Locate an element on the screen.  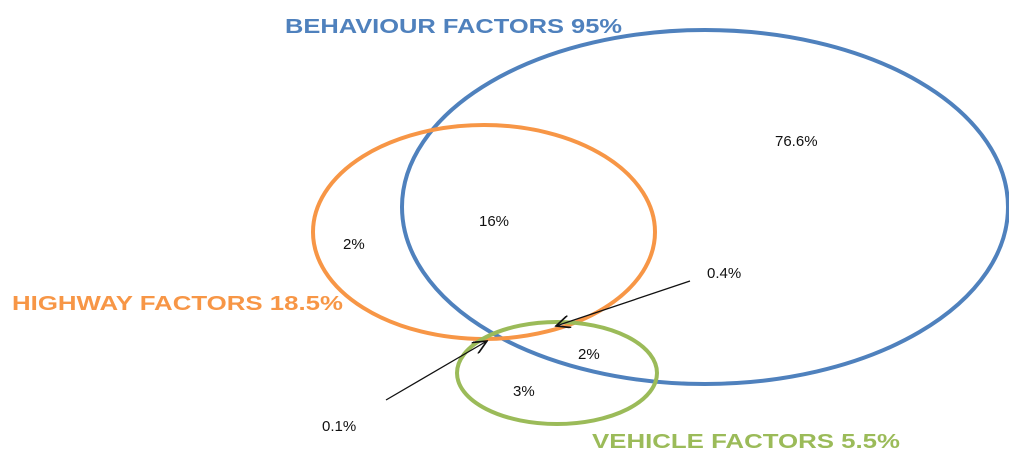
region-label: 0.4% is located at coordinates (724, 273).